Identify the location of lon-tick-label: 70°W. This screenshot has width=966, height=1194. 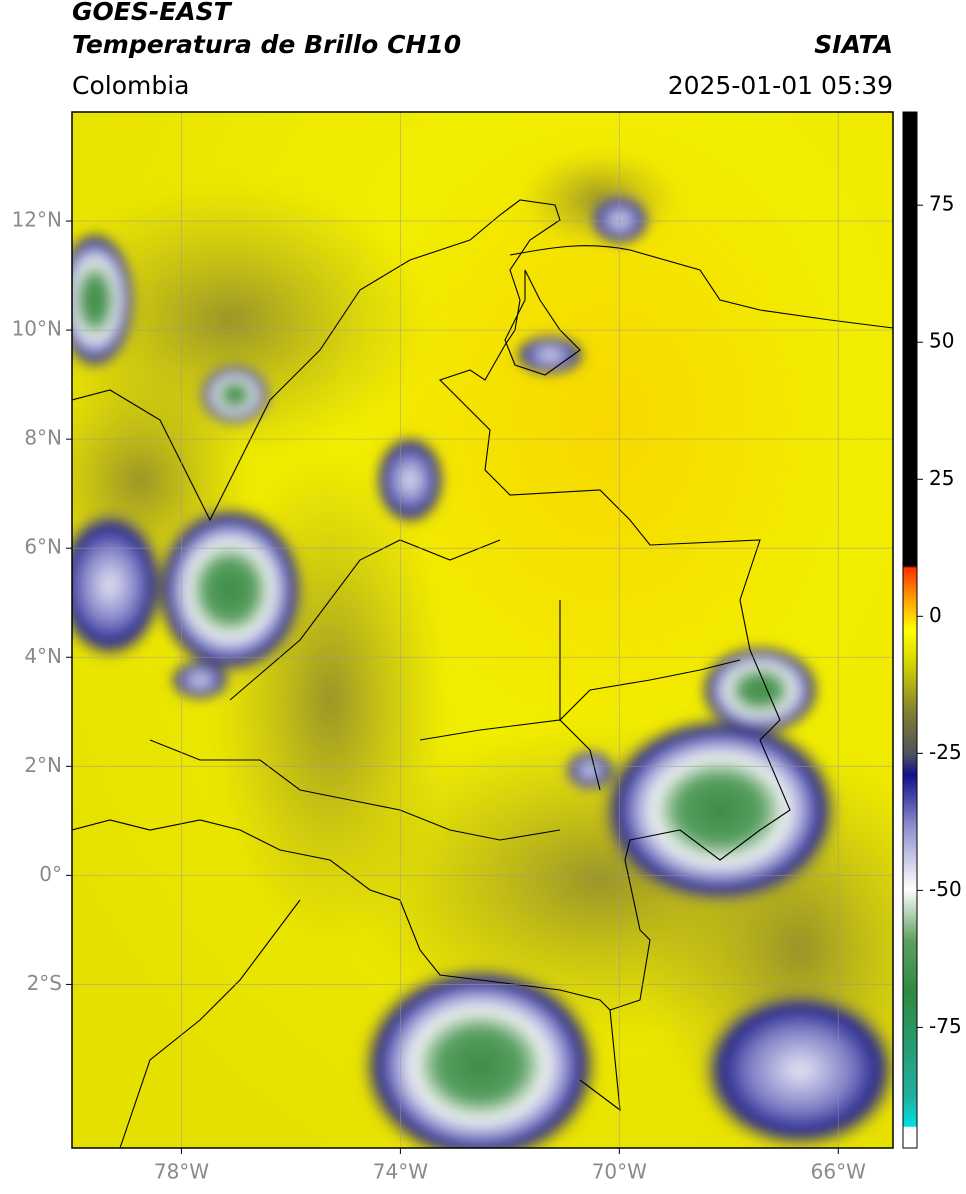
(619, 1172).